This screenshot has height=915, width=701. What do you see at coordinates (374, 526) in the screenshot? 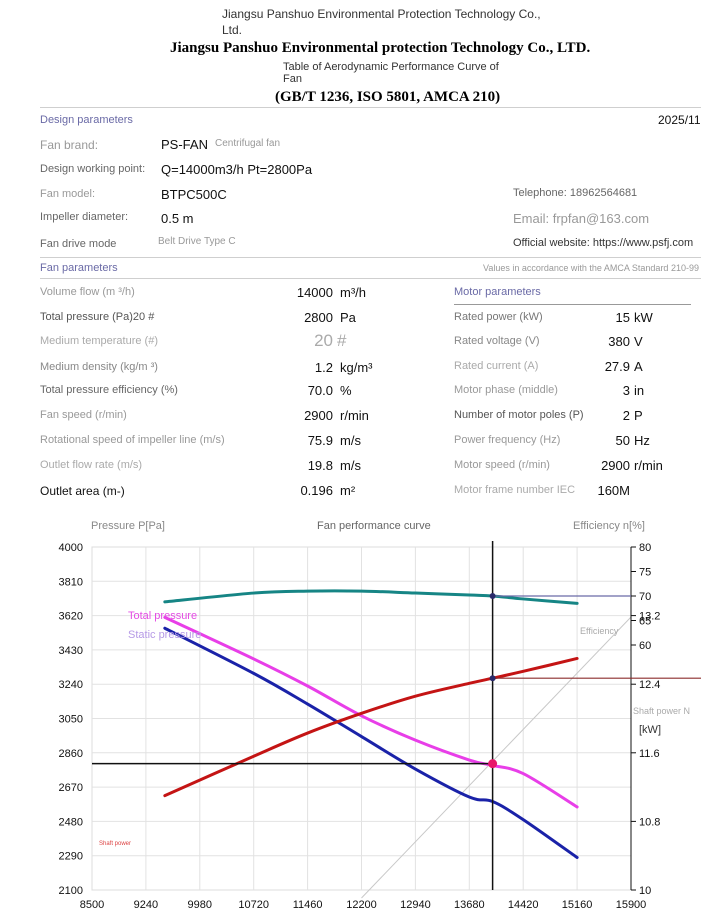
I see `chart-title: Fan performance curve` at bounding box center [374, 526].